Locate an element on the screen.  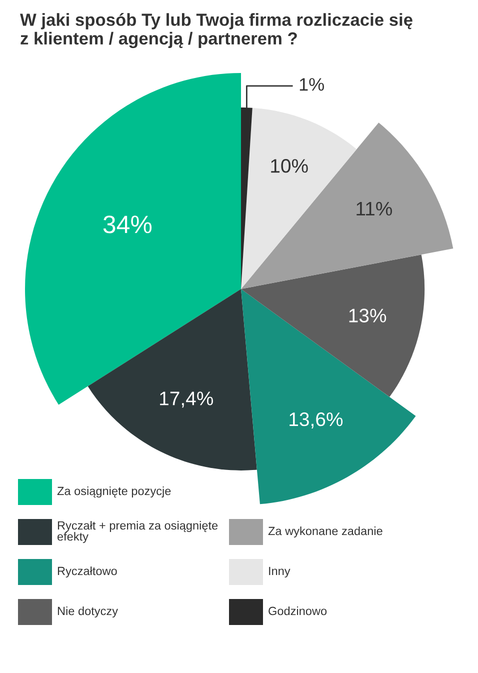
legend-label: Ryczałt + premia za osiągnięte efekty is located at coordinates (138, 532).